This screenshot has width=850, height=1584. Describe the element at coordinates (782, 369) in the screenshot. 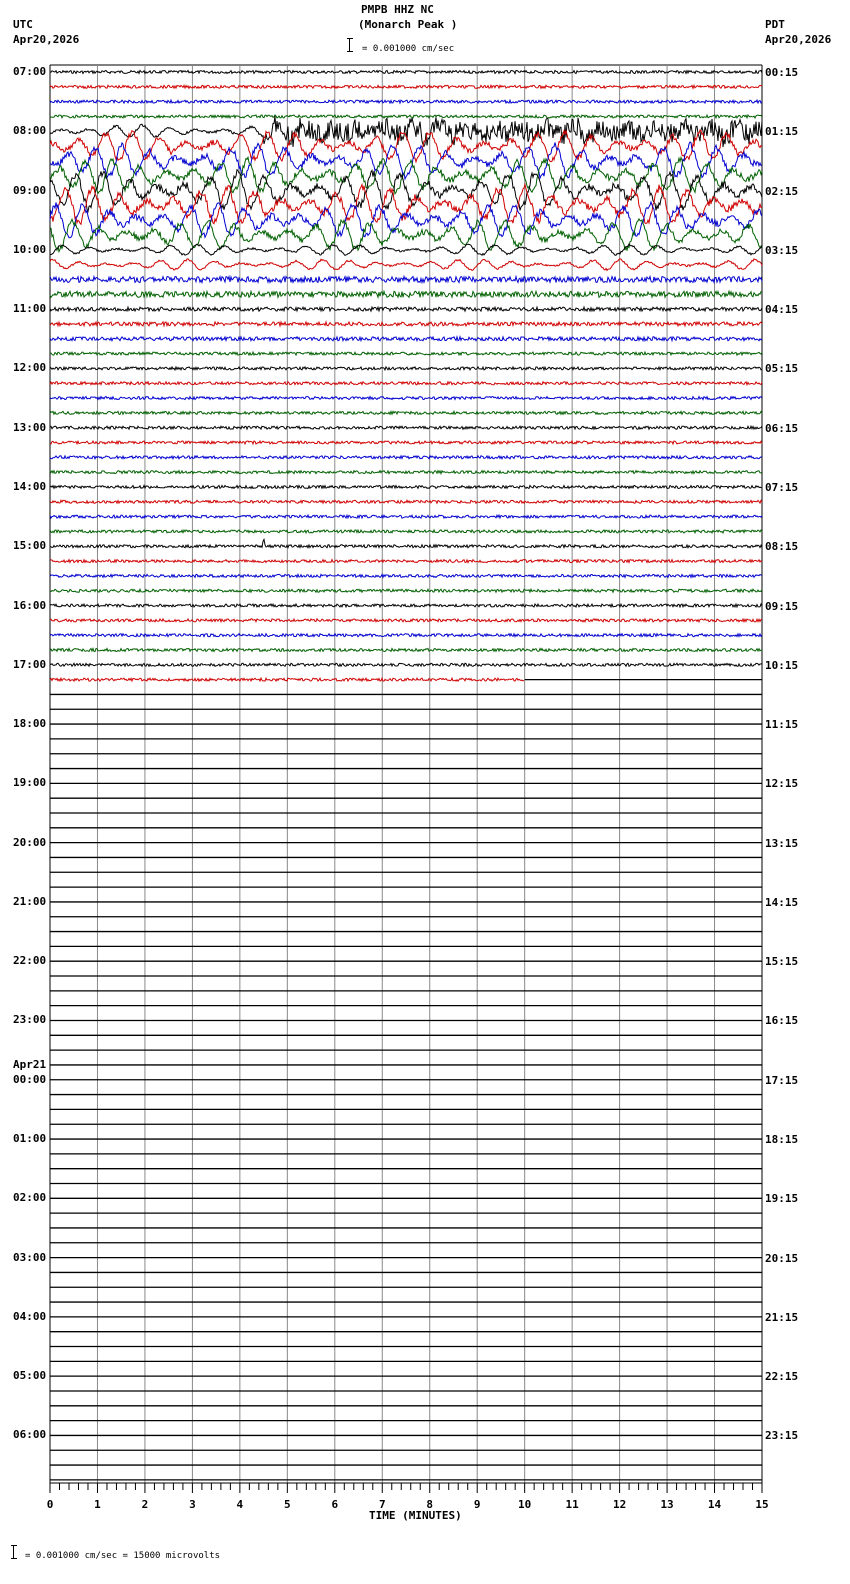

I see `pdt-time-label: 05:15` at that location.